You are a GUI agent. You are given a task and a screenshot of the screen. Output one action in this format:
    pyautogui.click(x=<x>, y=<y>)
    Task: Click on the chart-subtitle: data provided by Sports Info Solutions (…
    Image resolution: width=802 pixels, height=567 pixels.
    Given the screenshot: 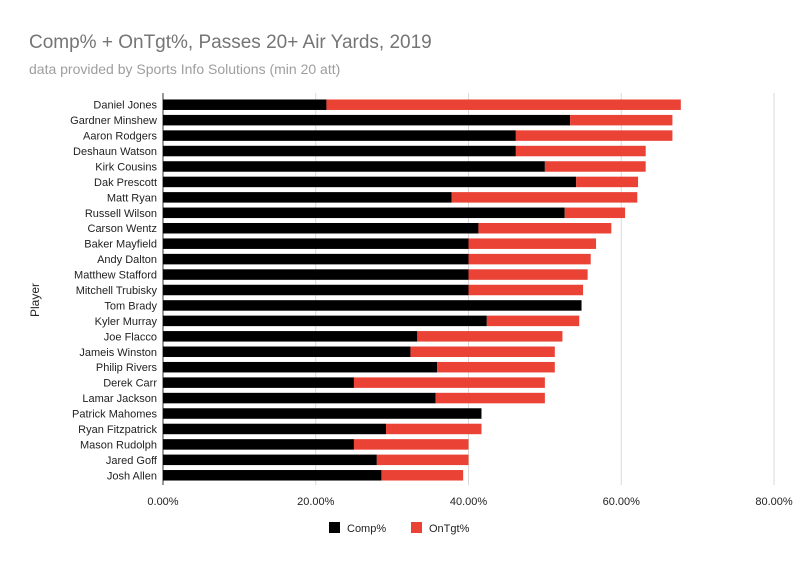 What is the action you would take?
    pyautogui.click(x=184, y=69)
    